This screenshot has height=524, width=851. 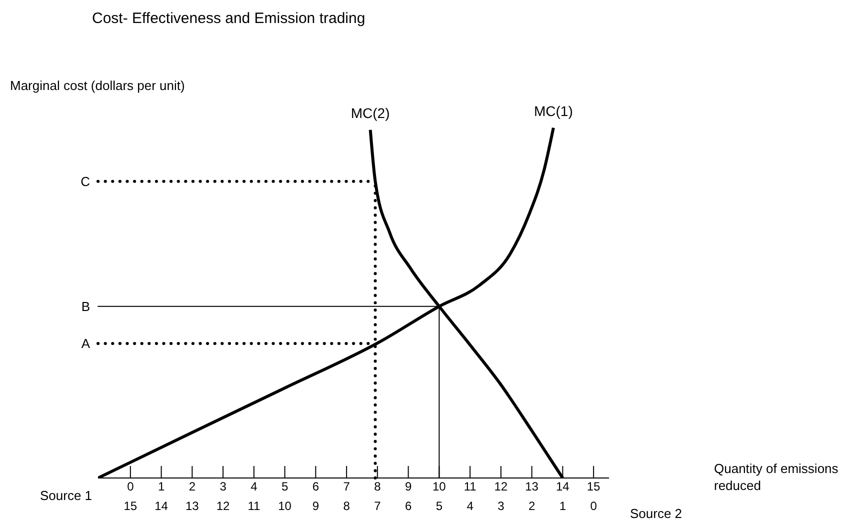 I want to click on x-tick-label: 11, so click(x=470, y=487).